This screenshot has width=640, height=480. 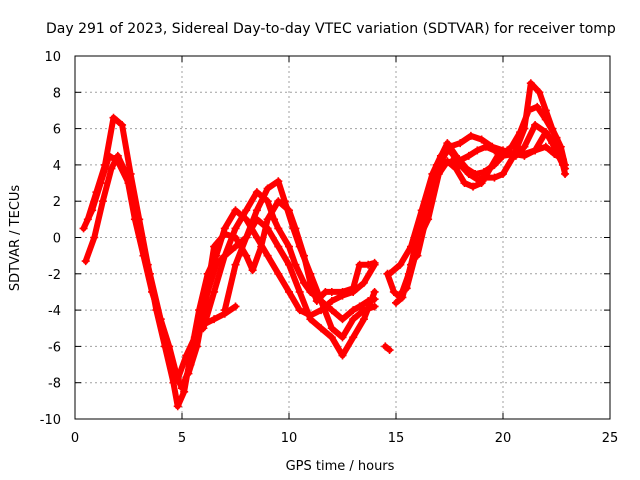 What do you see at coordinates (75, 438) in the screenshot?
I see `x-tick-label: 0` at bounding box center [75, 438].